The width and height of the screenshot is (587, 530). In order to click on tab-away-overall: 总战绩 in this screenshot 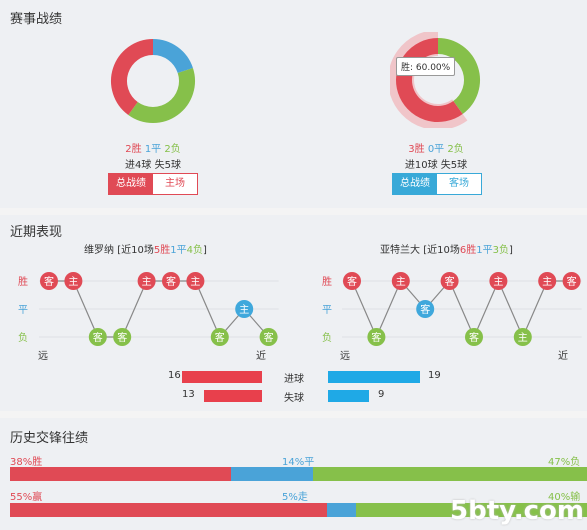, I will do `click(415, 184)`.